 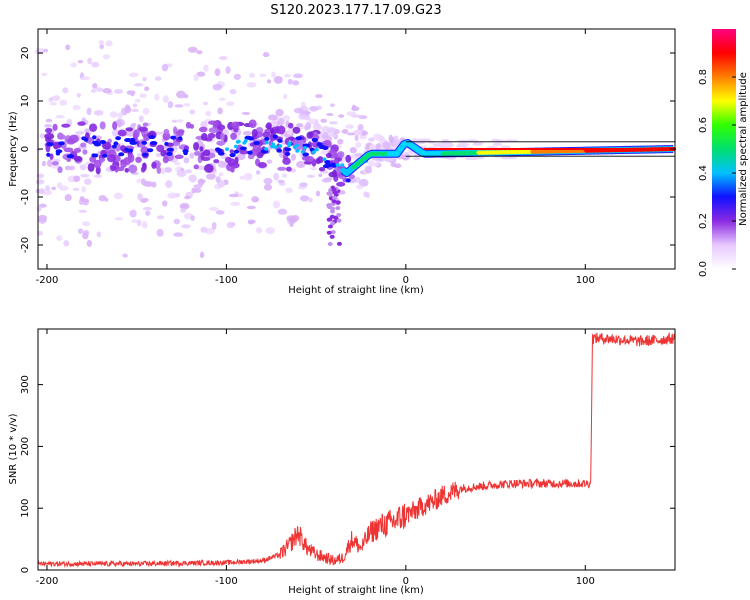 What do you see at coordinates (47, 280) in the screenshot?
I see `spectrogram-x-tick-label: -200` at bounding box center [47, 280].